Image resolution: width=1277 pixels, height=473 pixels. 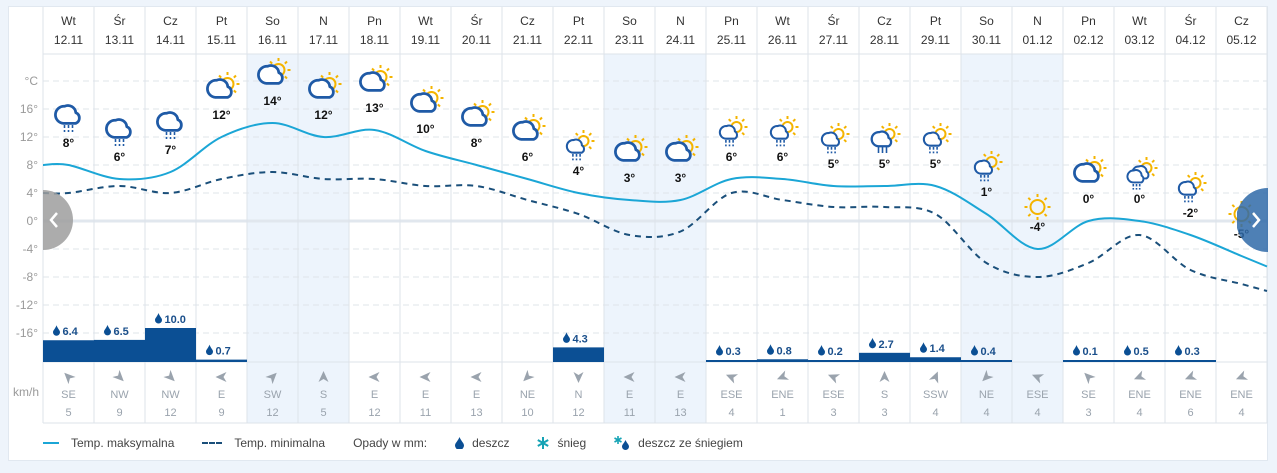 What do you see at coordinates (1088, 413) in the screenshot?
I see `wind-speed: 3` at bounding box center [1088, 413].